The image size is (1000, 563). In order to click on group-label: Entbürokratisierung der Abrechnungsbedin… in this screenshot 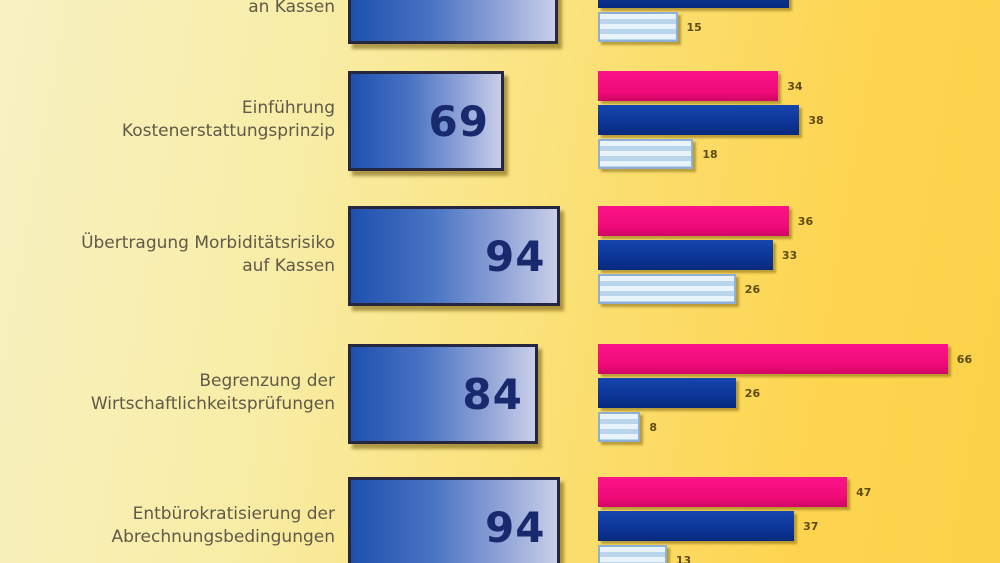, I will do `click(168, 526)`.